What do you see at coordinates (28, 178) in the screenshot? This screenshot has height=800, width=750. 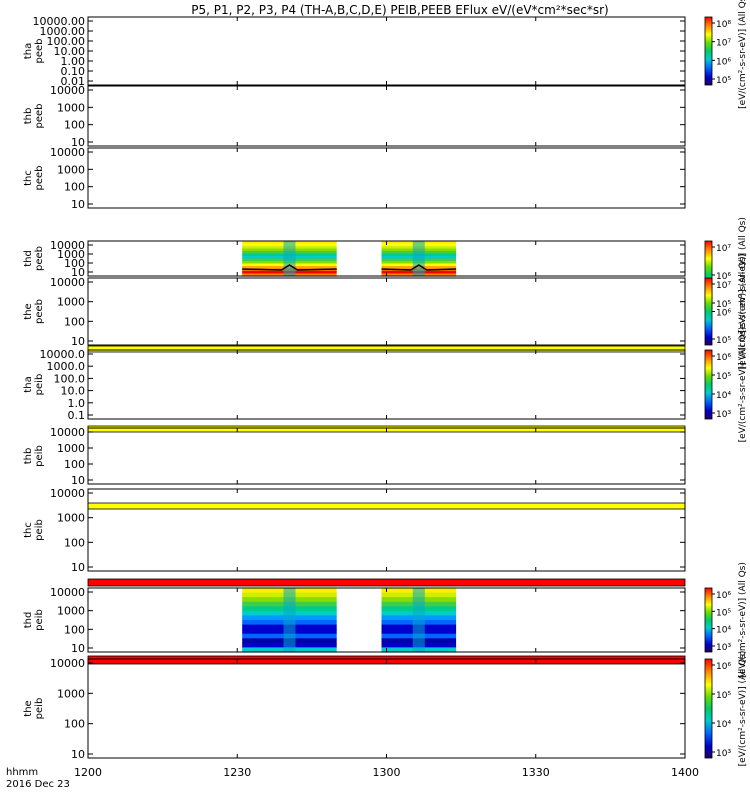 I see `panel-probe-label: thc` at bounding box center [28, 178].